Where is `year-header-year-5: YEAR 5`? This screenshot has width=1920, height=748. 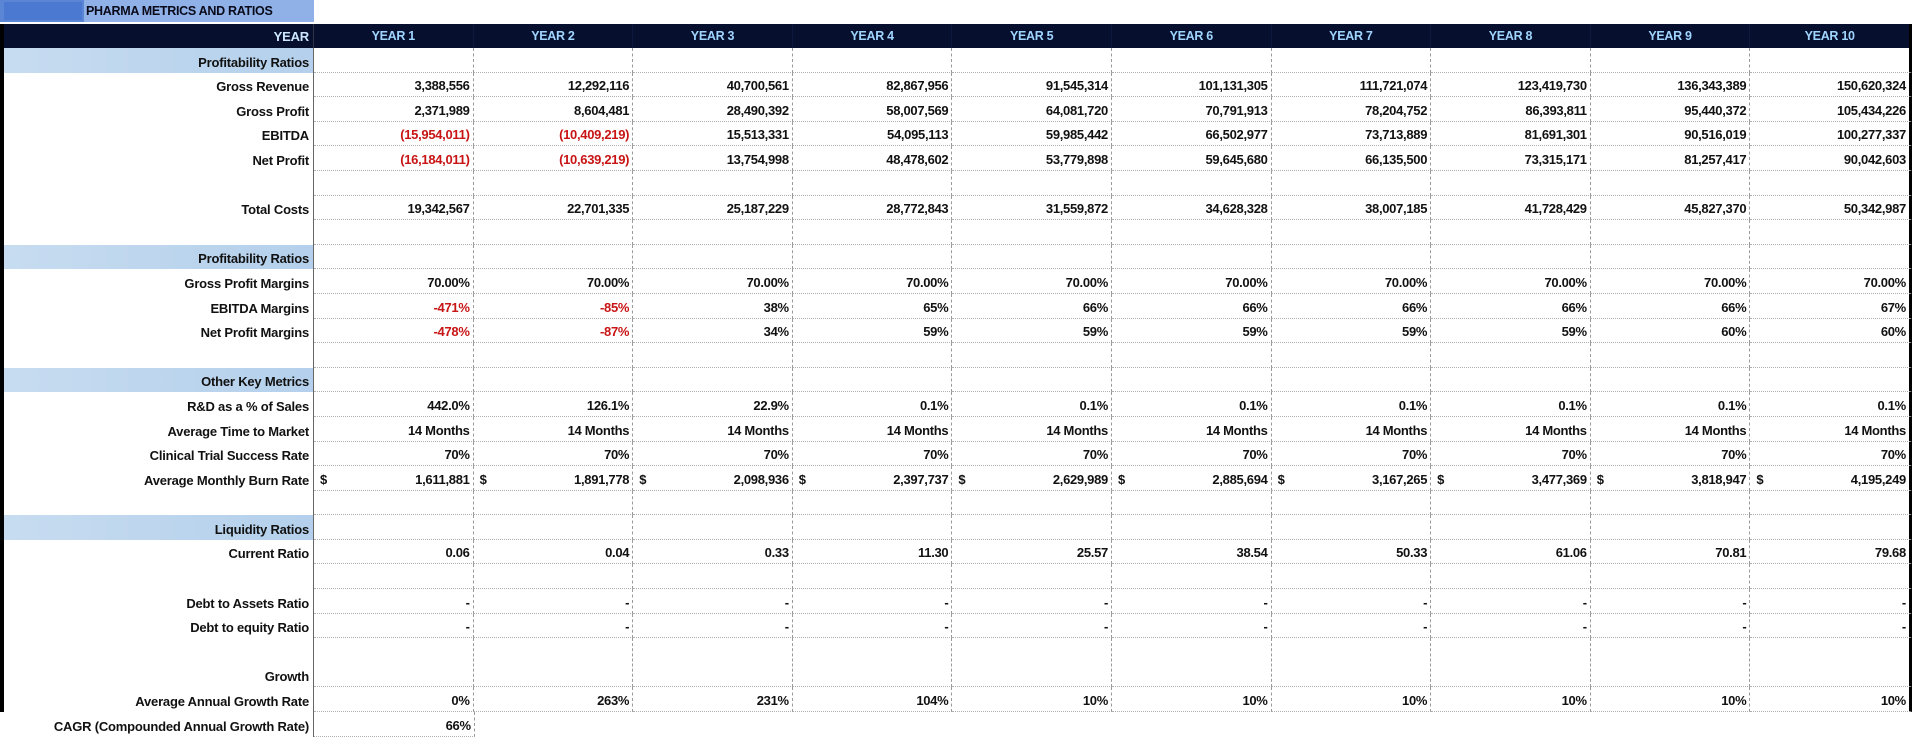
year-header-year-5: YEAR 5 is located at coordinates (1032, 36).